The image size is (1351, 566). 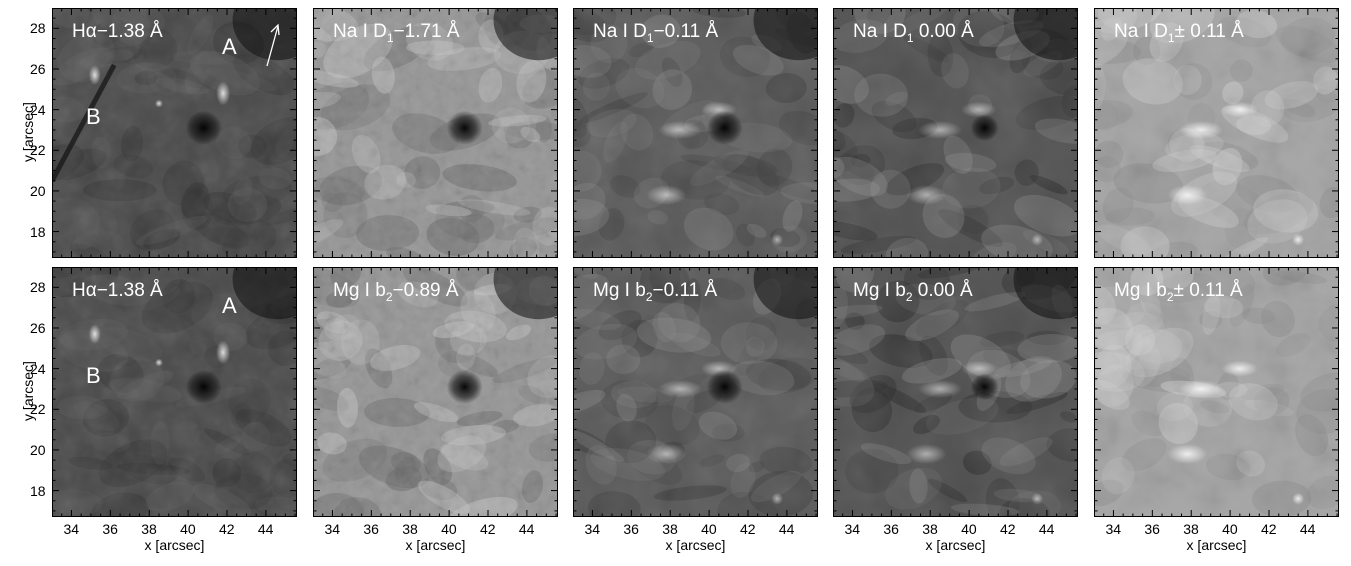 I want to click on feature-label: B, so click(x=93, y=375).